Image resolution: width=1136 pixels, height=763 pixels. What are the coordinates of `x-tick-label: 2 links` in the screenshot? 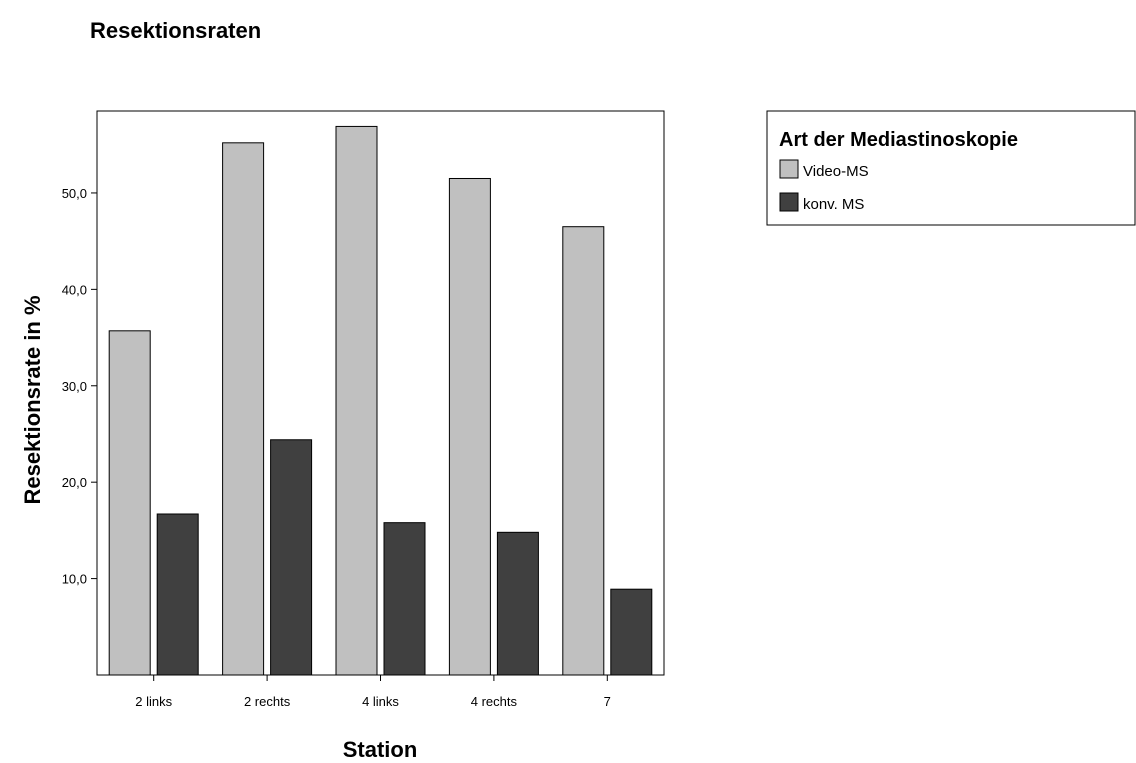 It's located at (153, 701).